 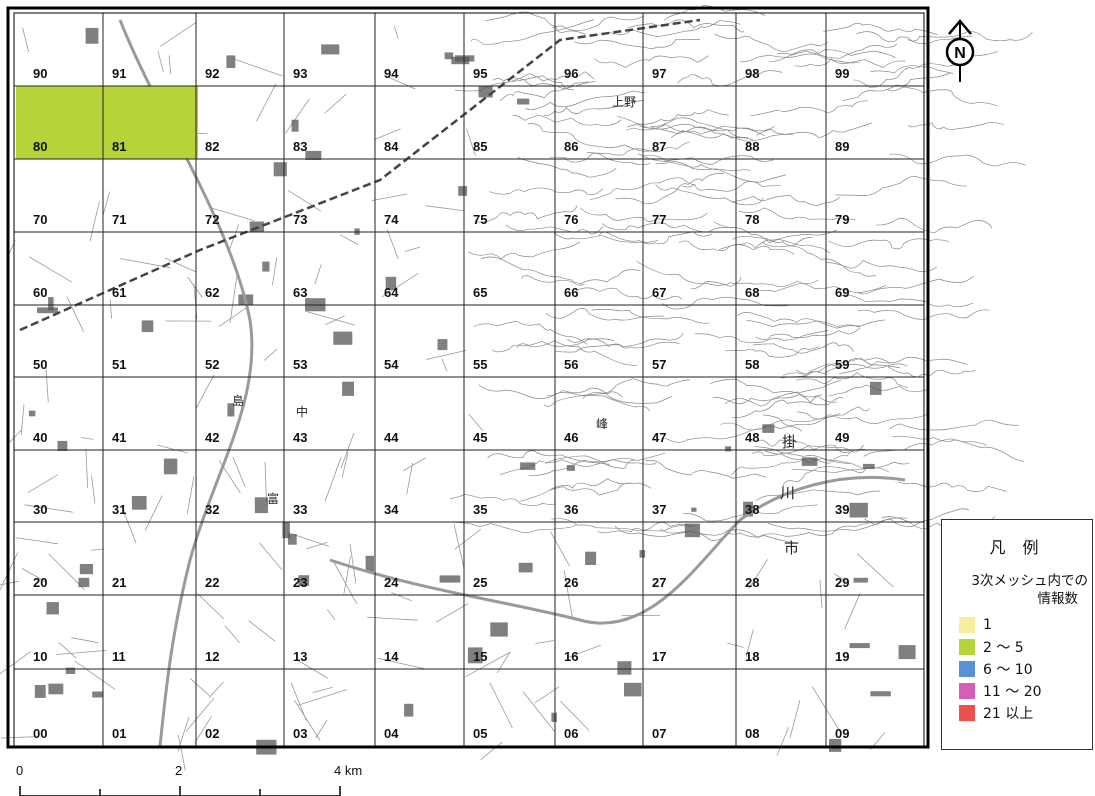 I want to click on scale-label-4km: 4 km, so click(x=348, y=770).